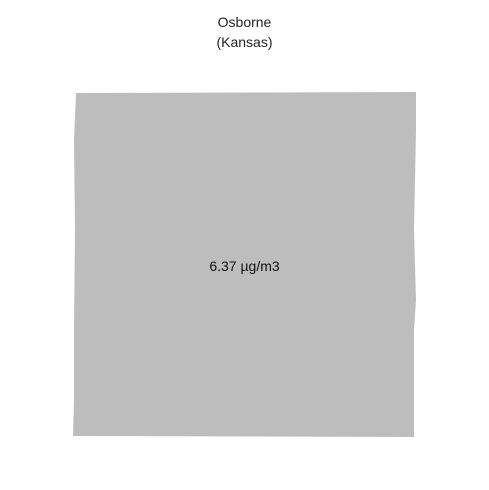 Image resolution: width=489 pixels, height=490 pixels. Describe the element at coordinates (244, 22) in the screenshot. I see `county-name: Osborne` at that location.